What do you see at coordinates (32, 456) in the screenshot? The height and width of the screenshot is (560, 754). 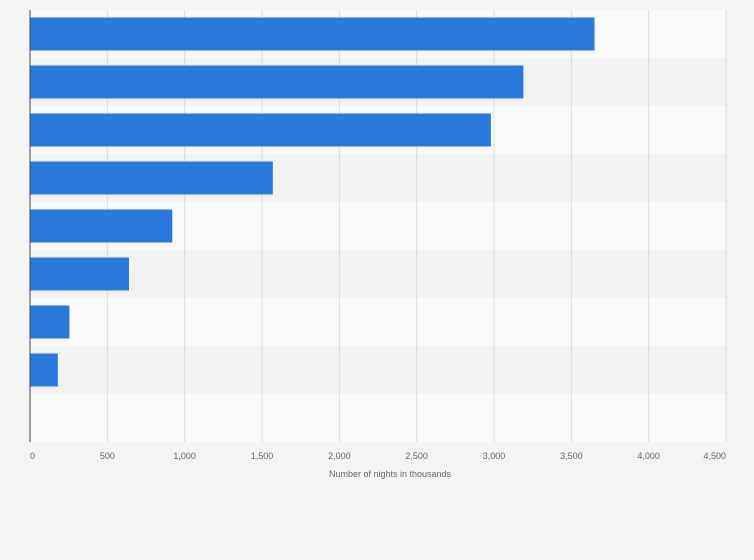 I see `x-tick-label: 0` at bounding box center [32, 456].